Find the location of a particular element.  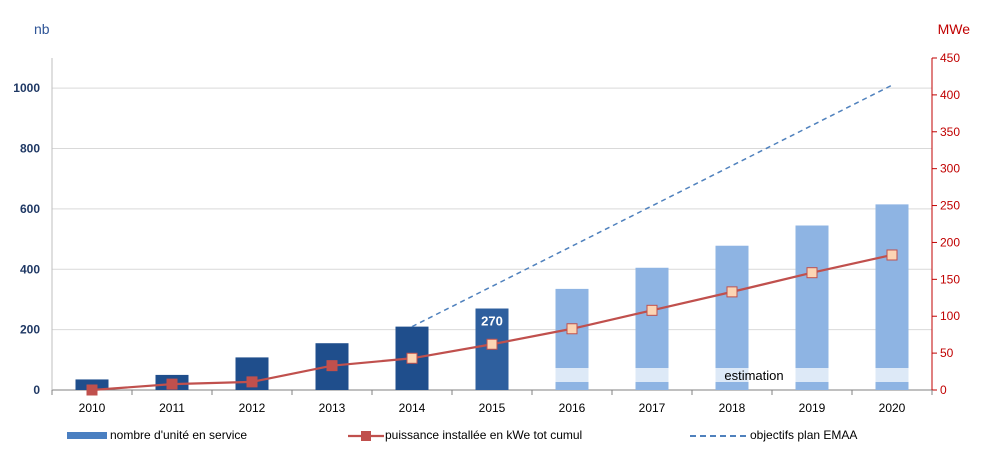

x-tick-label: 2017 is located at coordinates (652, 408).